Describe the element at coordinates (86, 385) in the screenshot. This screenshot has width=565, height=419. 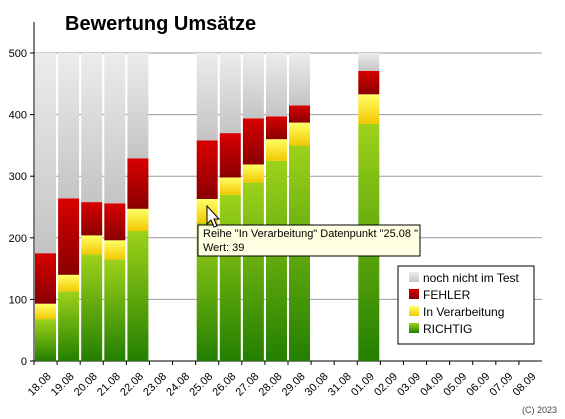
I see `x-tick-label: 20.08` at that location.